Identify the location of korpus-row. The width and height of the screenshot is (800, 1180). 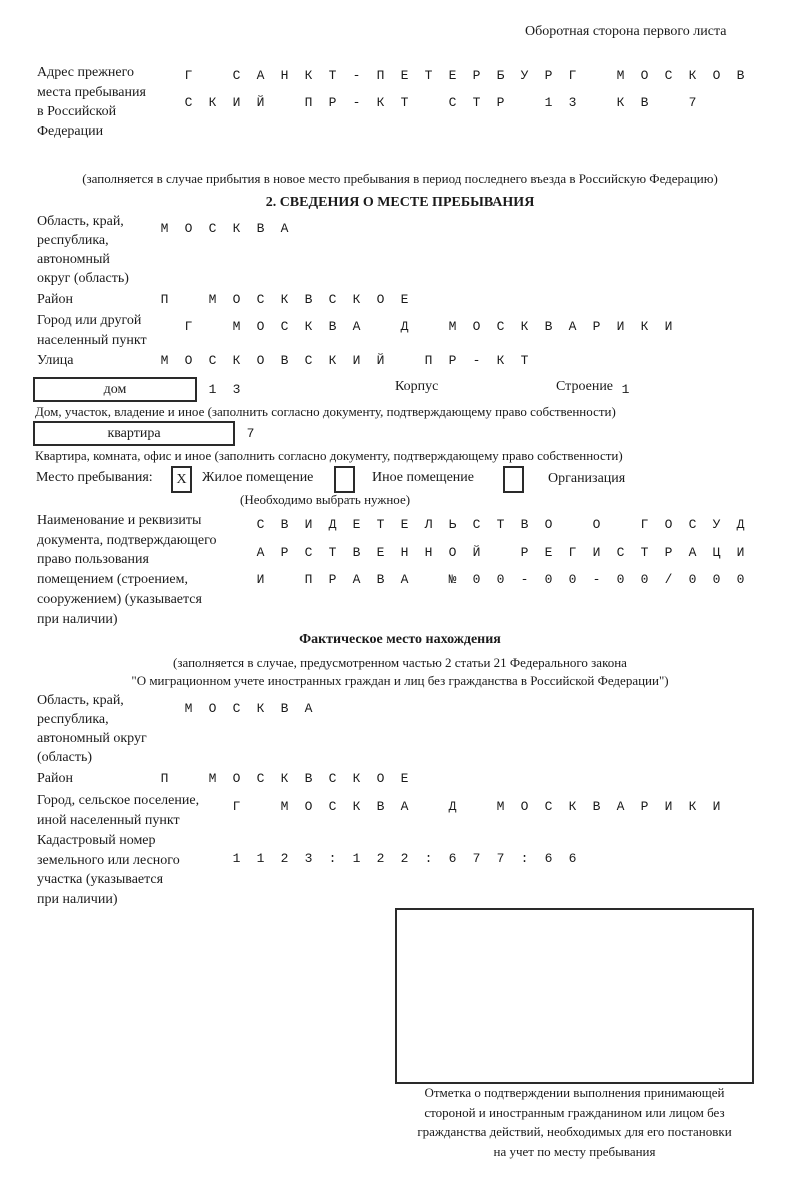
(502, 389).